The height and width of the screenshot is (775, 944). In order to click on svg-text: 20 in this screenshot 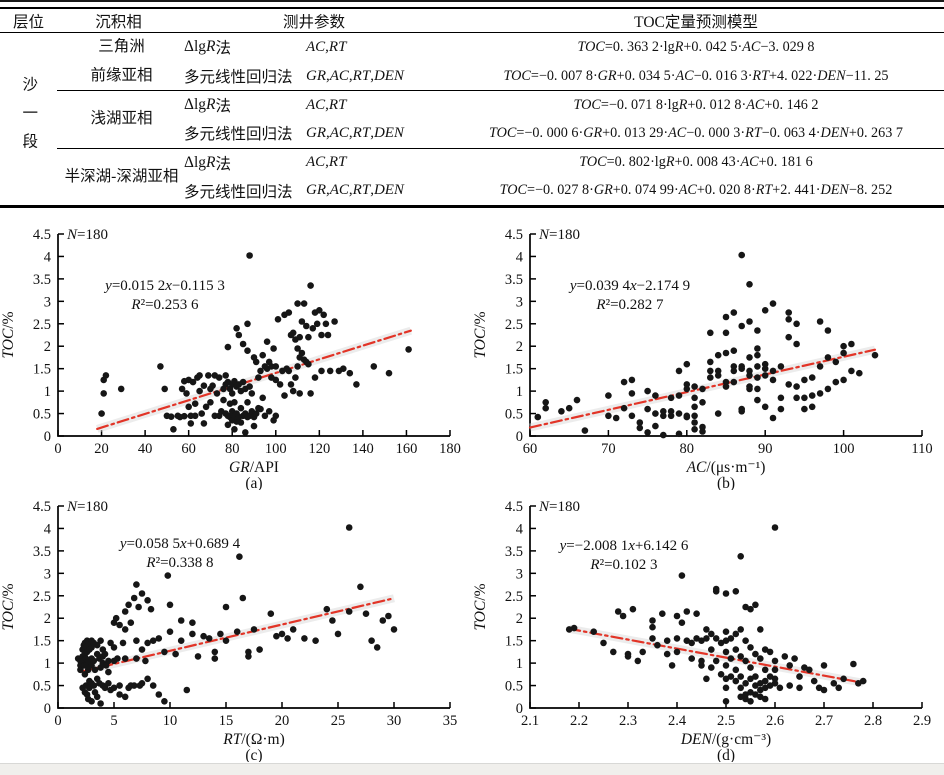, I will do `click(282, 721)`.